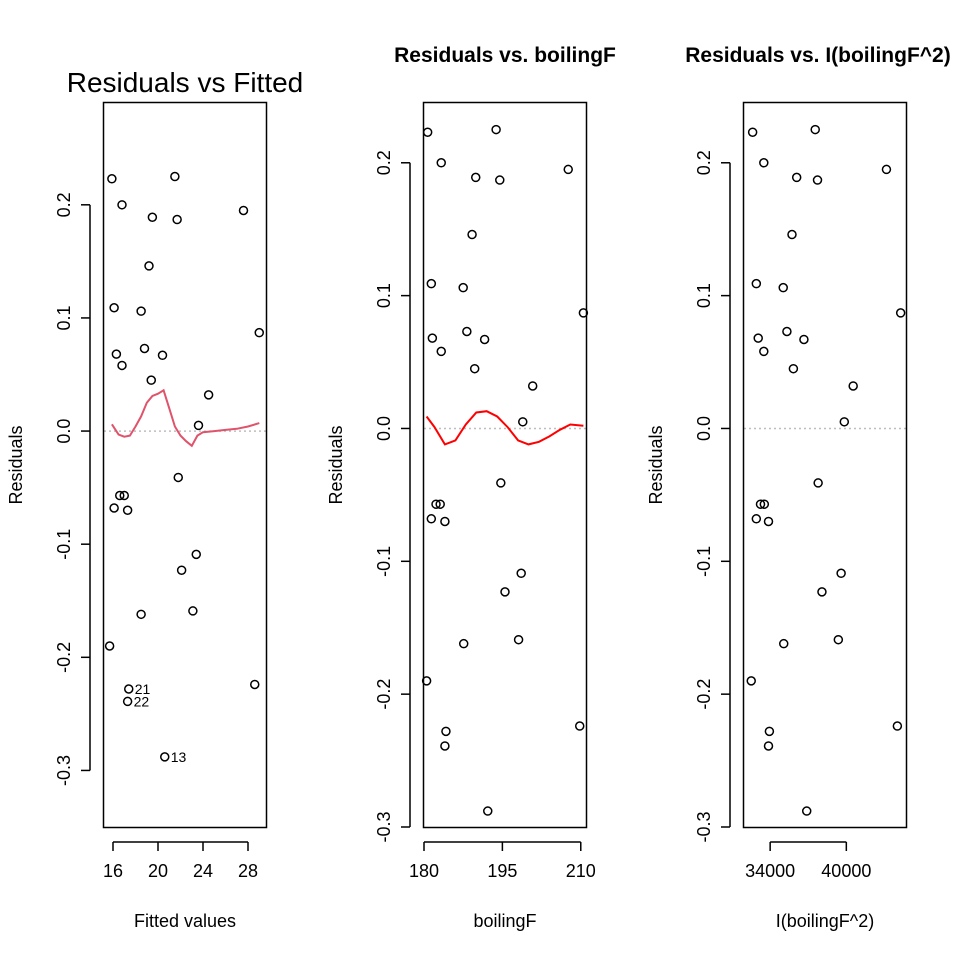 This screenshot has height=960, width=960. What do you see at coordinates (185, 82) in the screenshot?
I see `panel-title: Residuals vs Fitted` at bounding box center [185, 82].